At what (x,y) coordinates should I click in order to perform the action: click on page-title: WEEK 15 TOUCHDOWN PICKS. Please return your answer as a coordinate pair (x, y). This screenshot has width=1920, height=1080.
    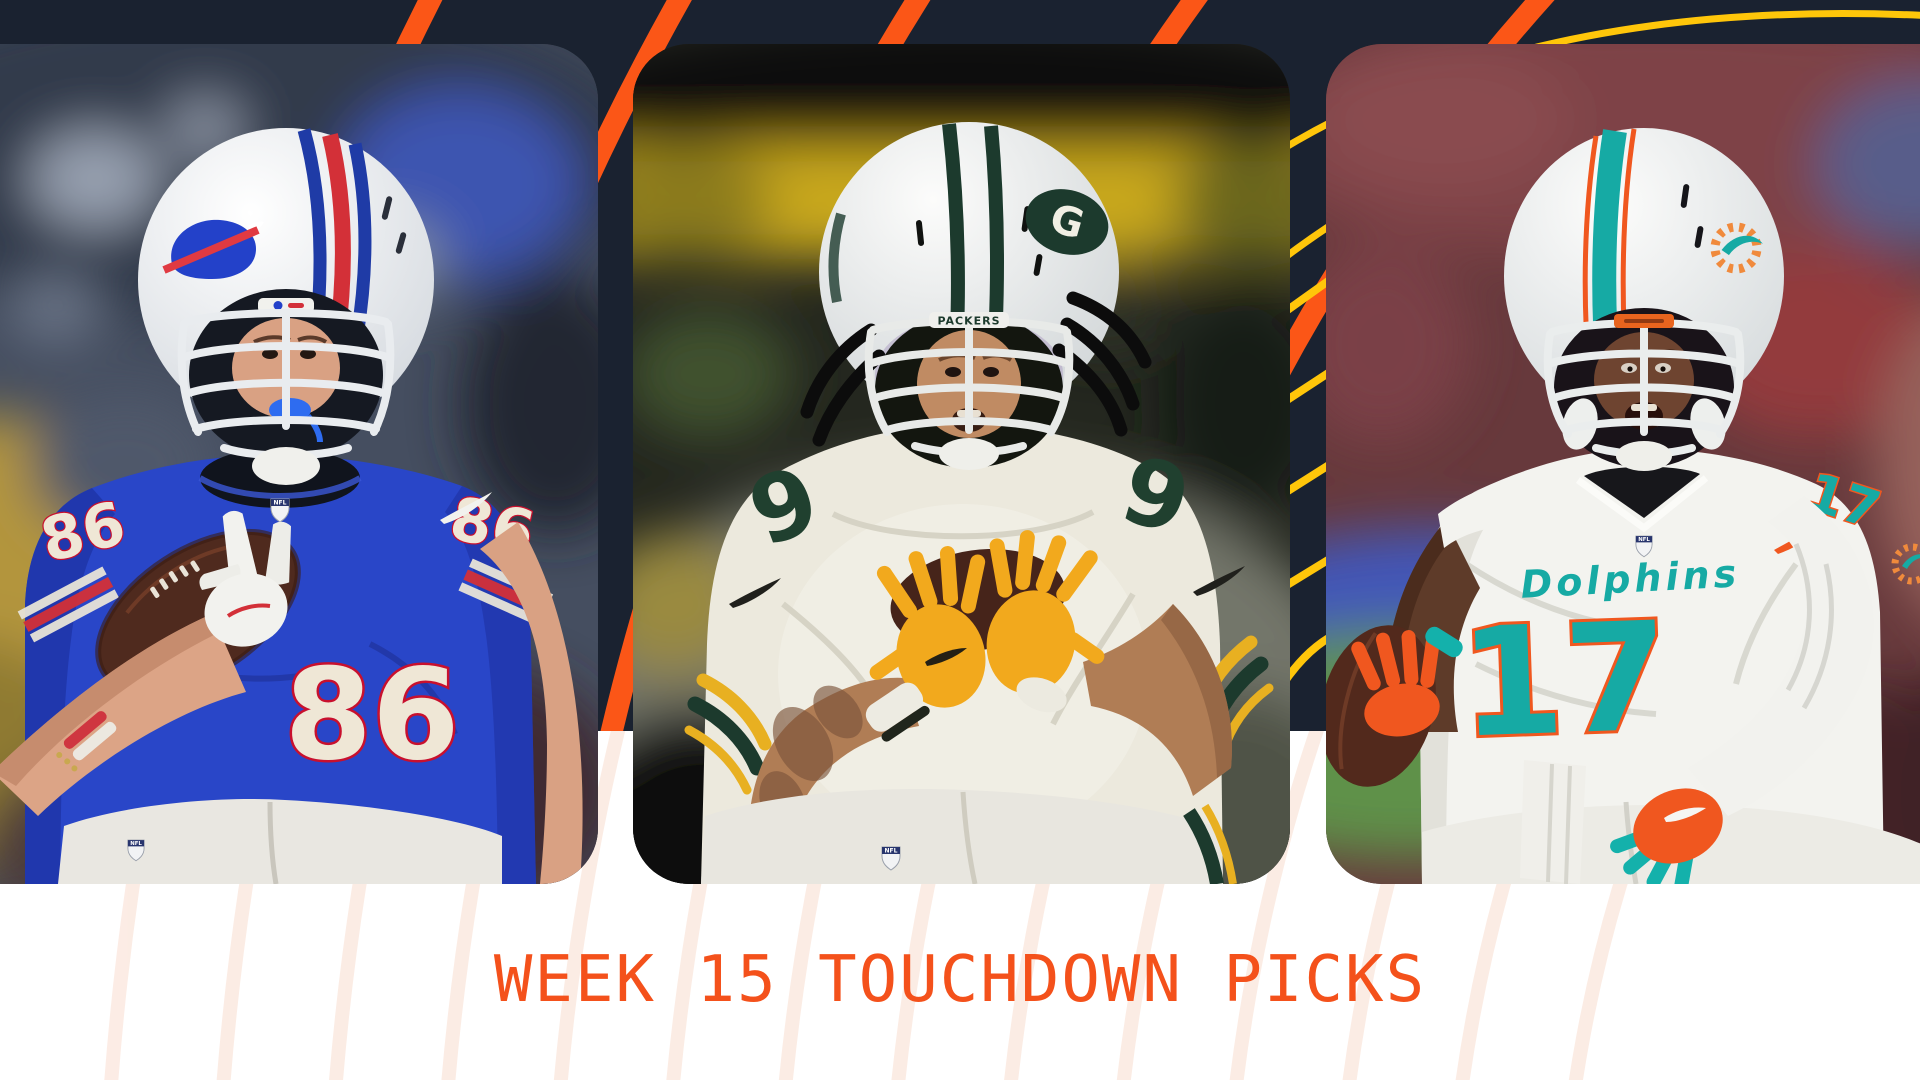
    Looking at the image, I should click on (960, 980).